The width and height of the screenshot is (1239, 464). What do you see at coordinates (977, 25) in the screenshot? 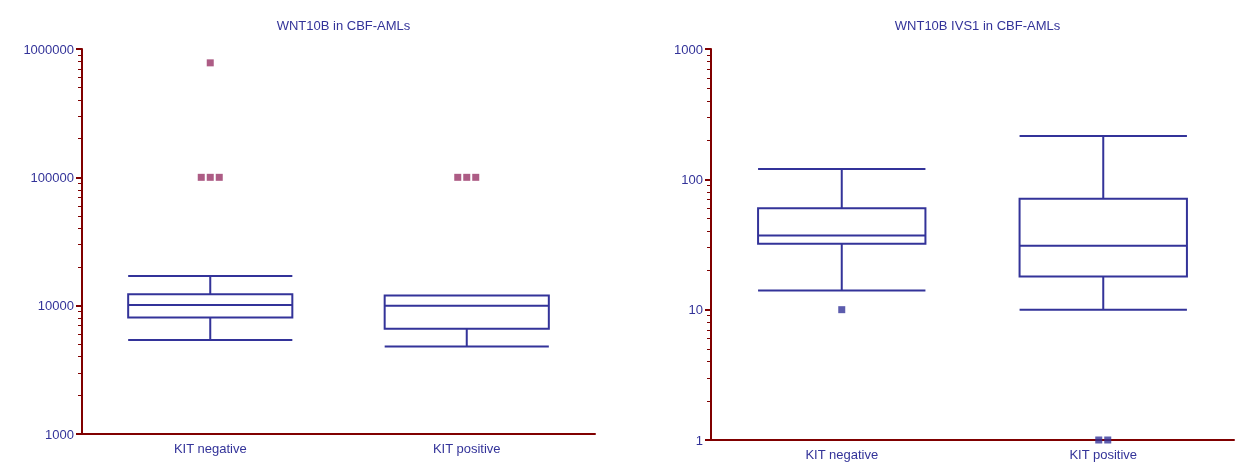
I see `chart-title: WNT10B IVS1 in CBF-AMLs` at bounding box center [977, 25].